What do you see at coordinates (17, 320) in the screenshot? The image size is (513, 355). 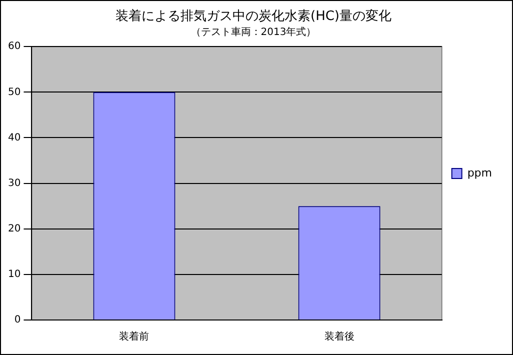 I see `y-tick-label: 0` at bounding box center [17, 320].